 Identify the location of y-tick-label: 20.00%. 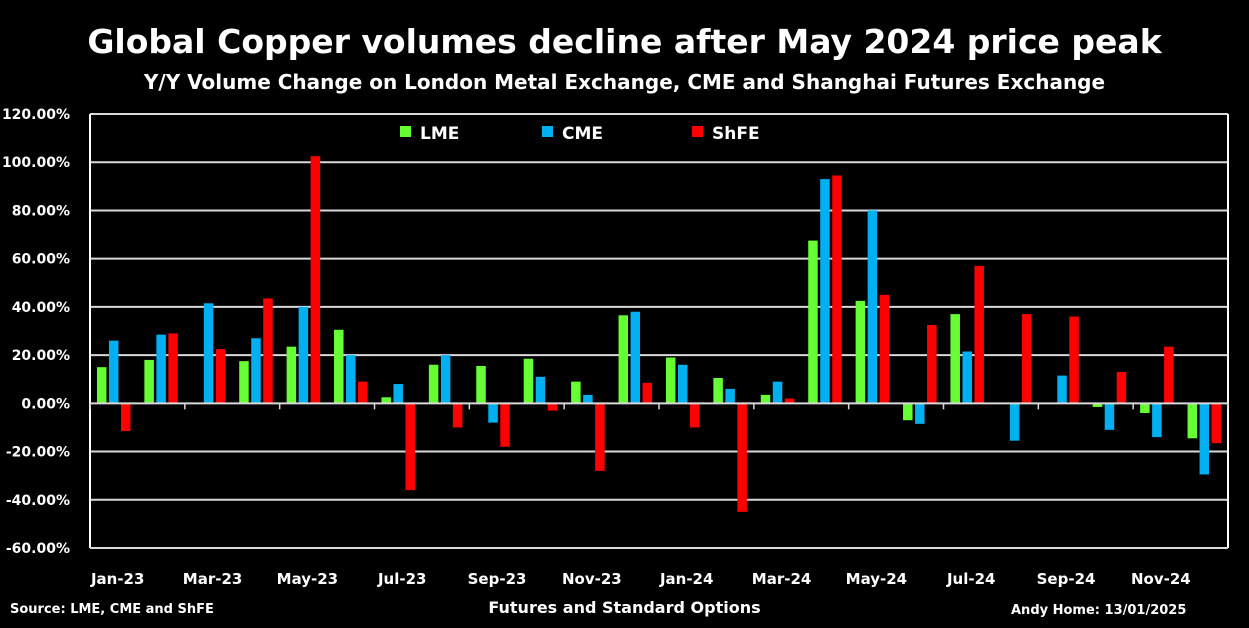
(41, 356).